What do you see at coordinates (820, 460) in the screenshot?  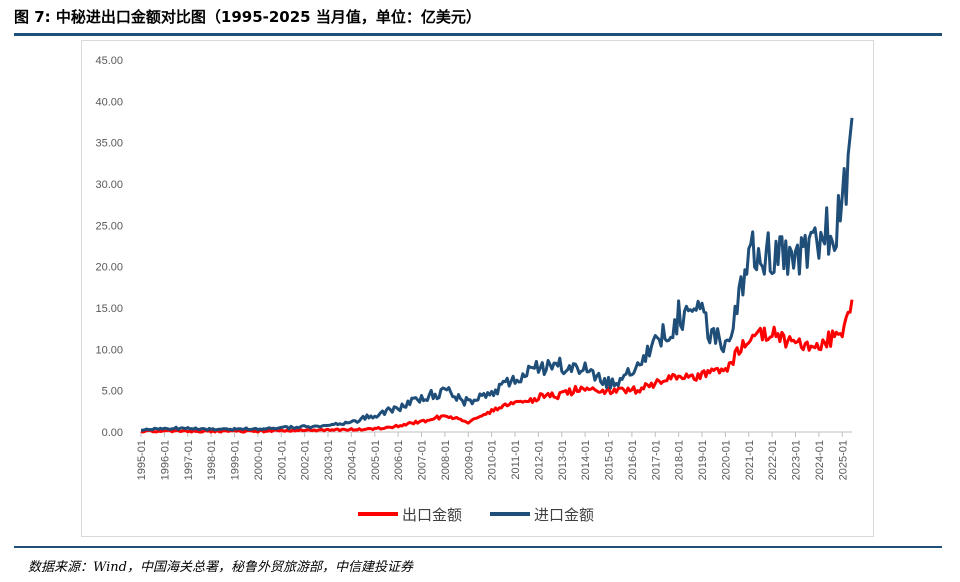 I see `x-tick-label: 2024-01` at bounding box center [820, 460].